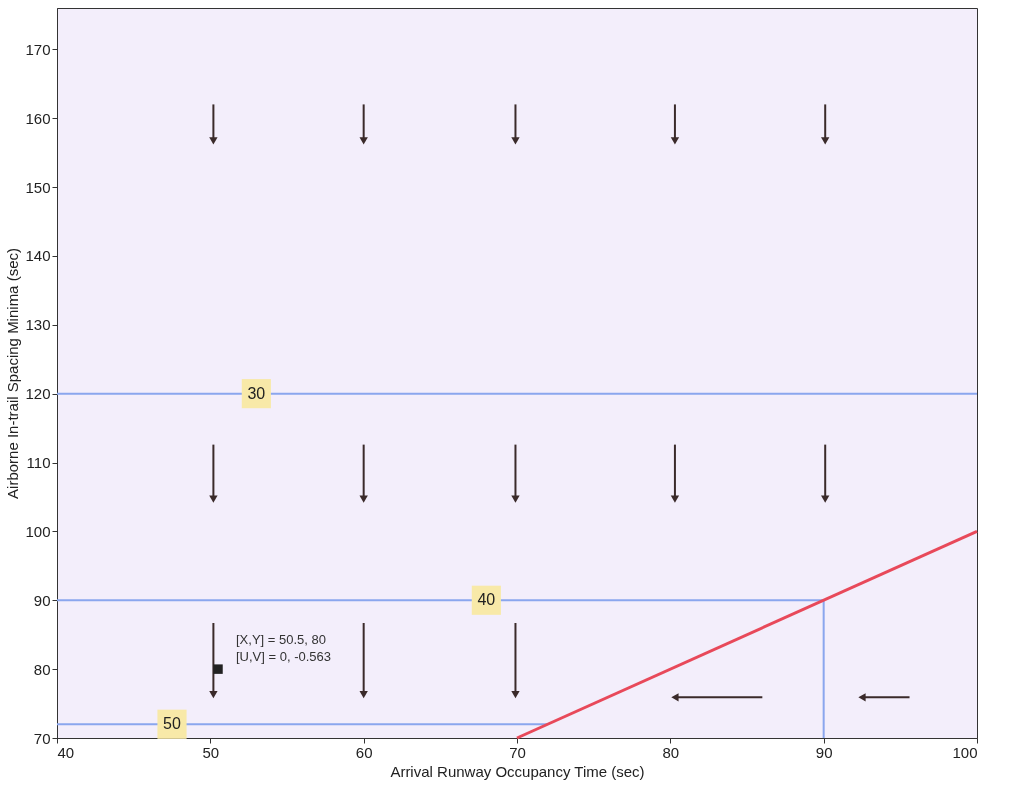 The width and height of the screenshot is (1027, 798). What do you see at coordinates (66, 752) in the screenshot?
I see `x-tick-label: 40` at bounding box center [66, 752].